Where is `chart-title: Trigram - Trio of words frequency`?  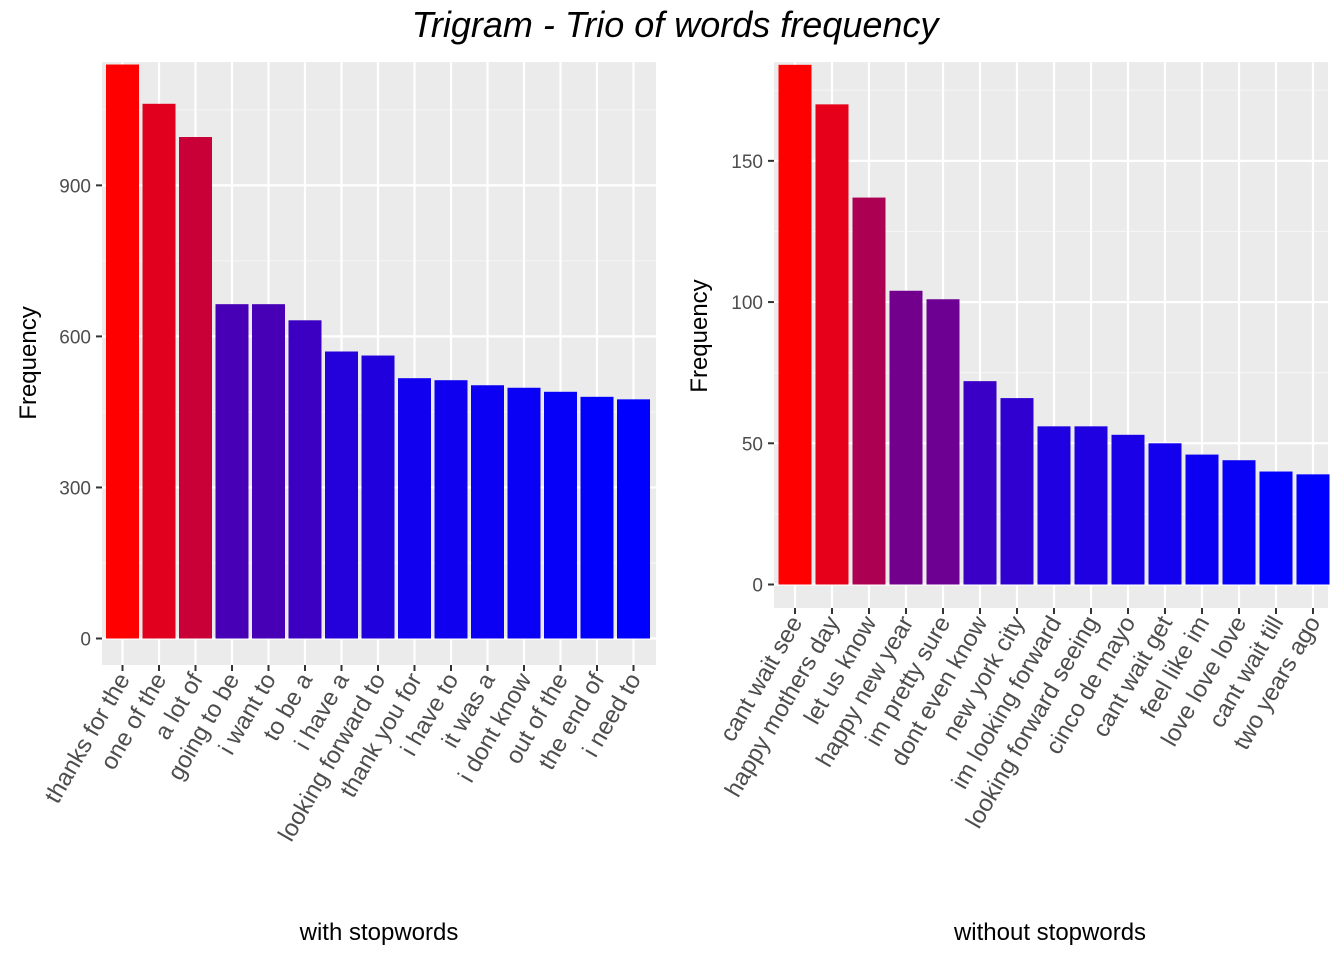 chart-title: Trigram - Trio of words frequency is located at coordinates (676, 24).